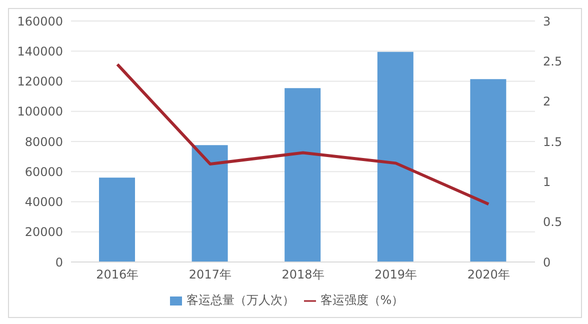  I want to click on x-tick-label: 2017年, so click(210, 275).